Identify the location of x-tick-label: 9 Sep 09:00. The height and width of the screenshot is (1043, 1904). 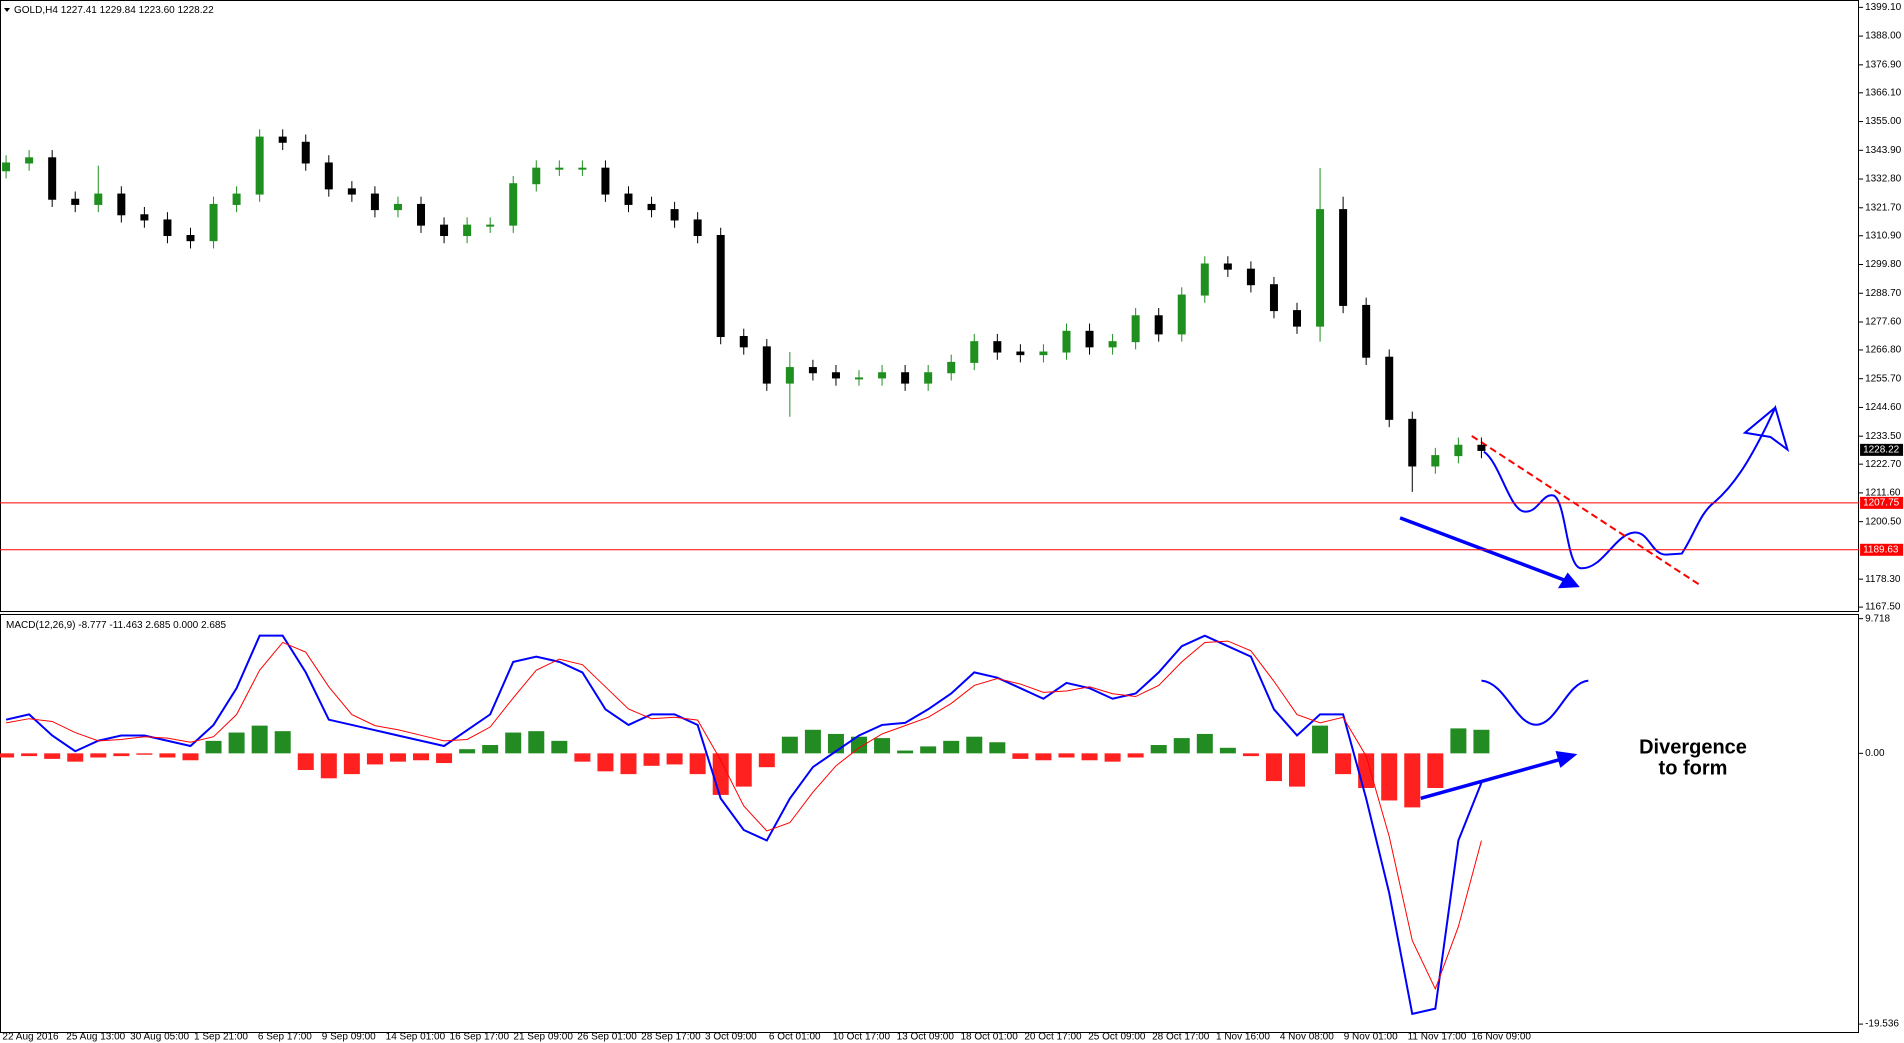
(349, 1037).